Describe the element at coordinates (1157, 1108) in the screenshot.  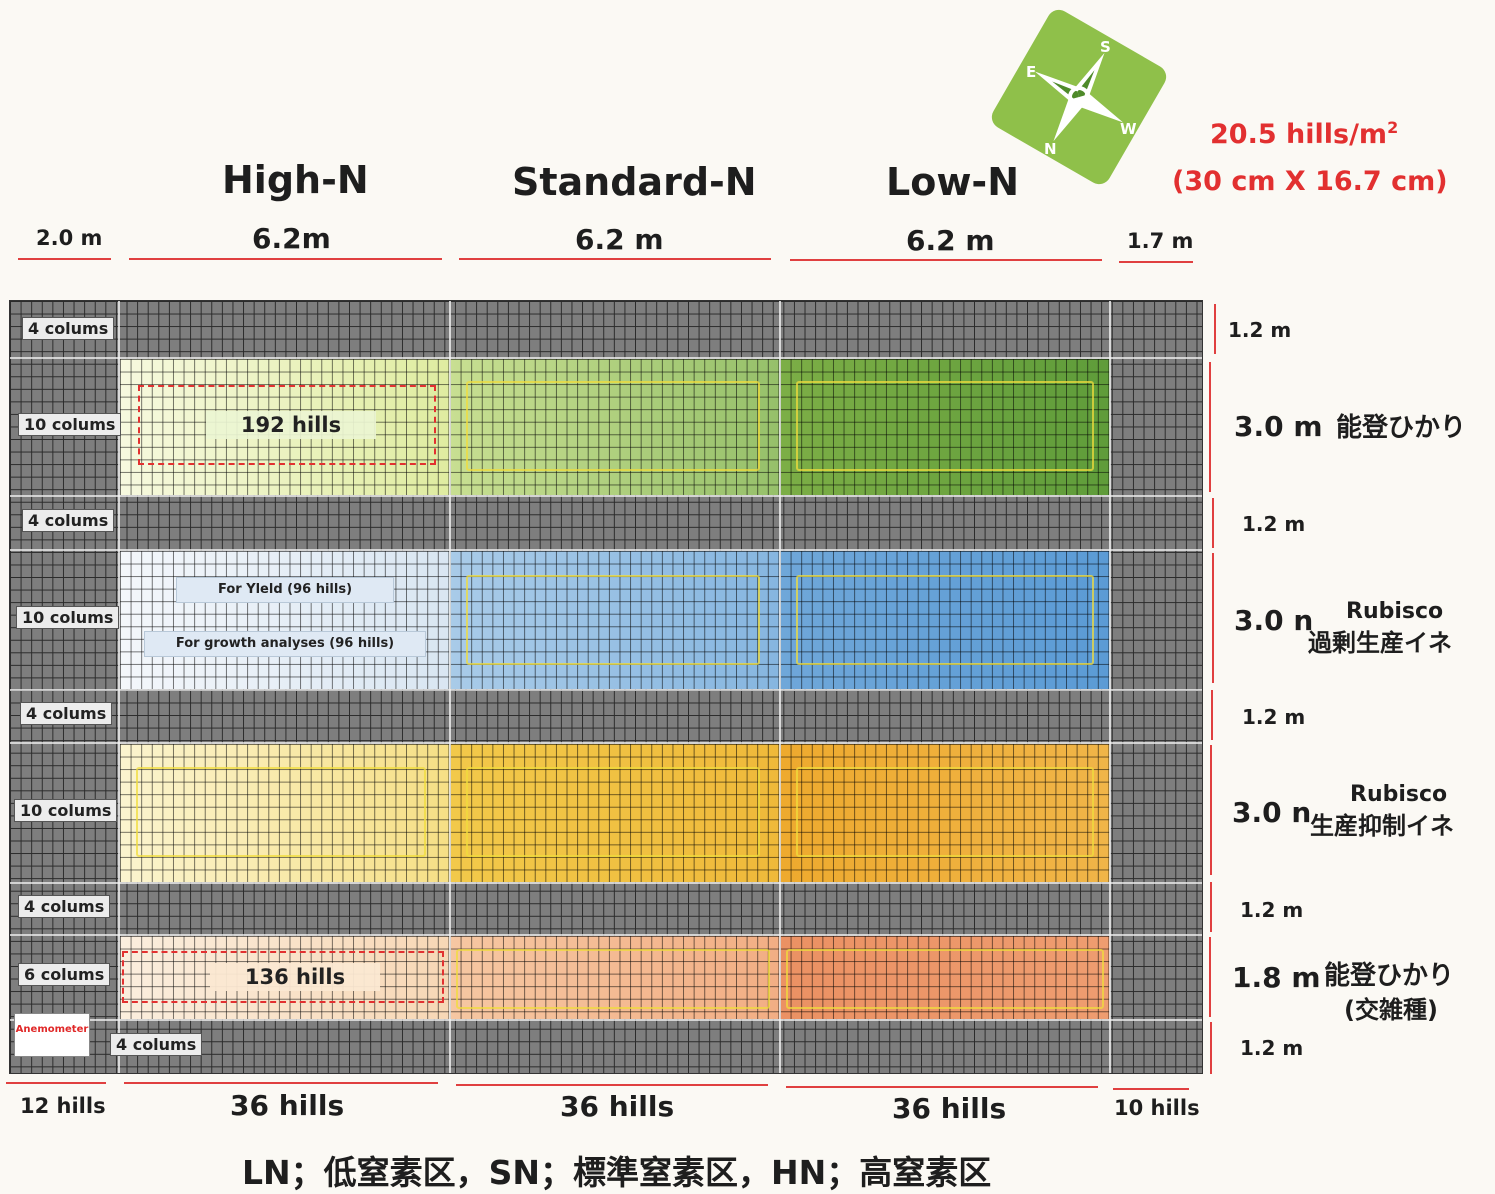
I see `hills-right-margin: 10 hills` at that location.